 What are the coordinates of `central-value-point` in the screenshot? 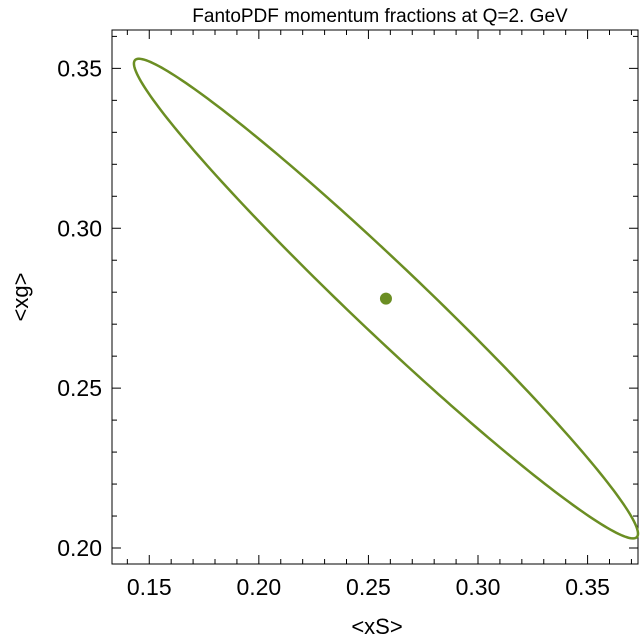 It's located at (385, 298).